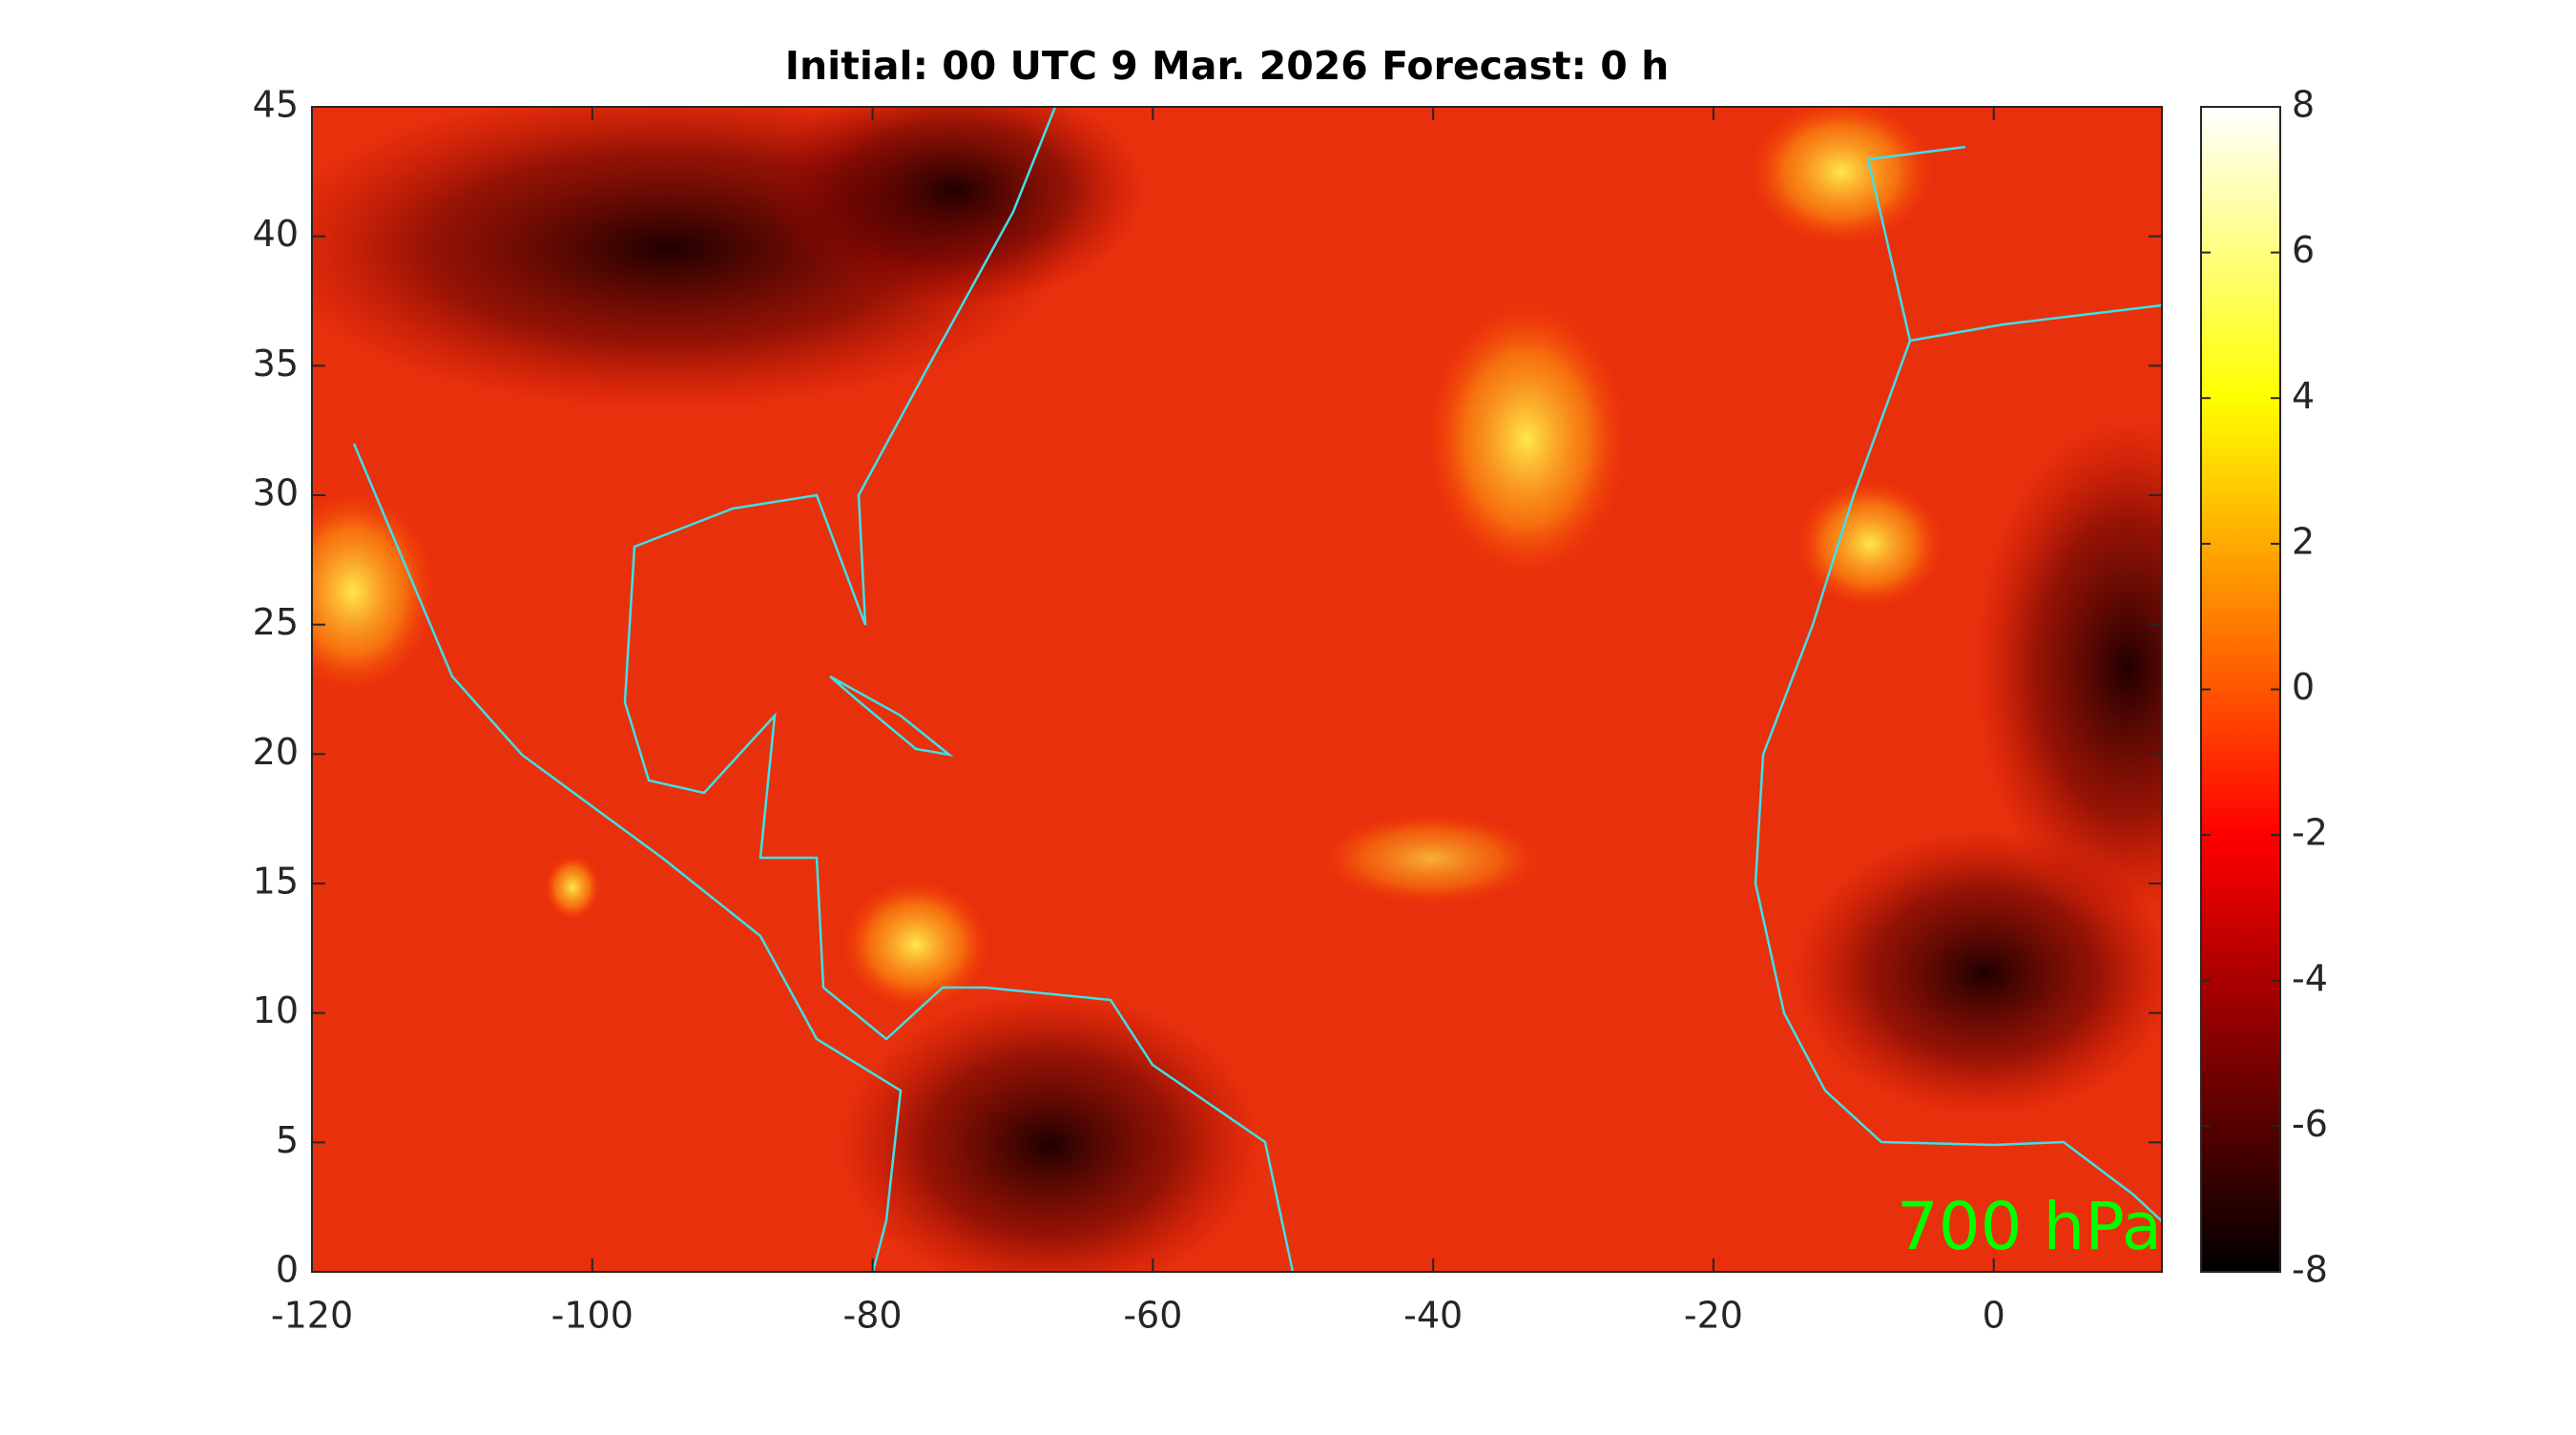 The height and width of the screenshot is (1435, 2576). What do you see at coordinates (592, 1316) in the screenshot?
I see `x-tick-label: -100` at bounding box center [592, 1316].